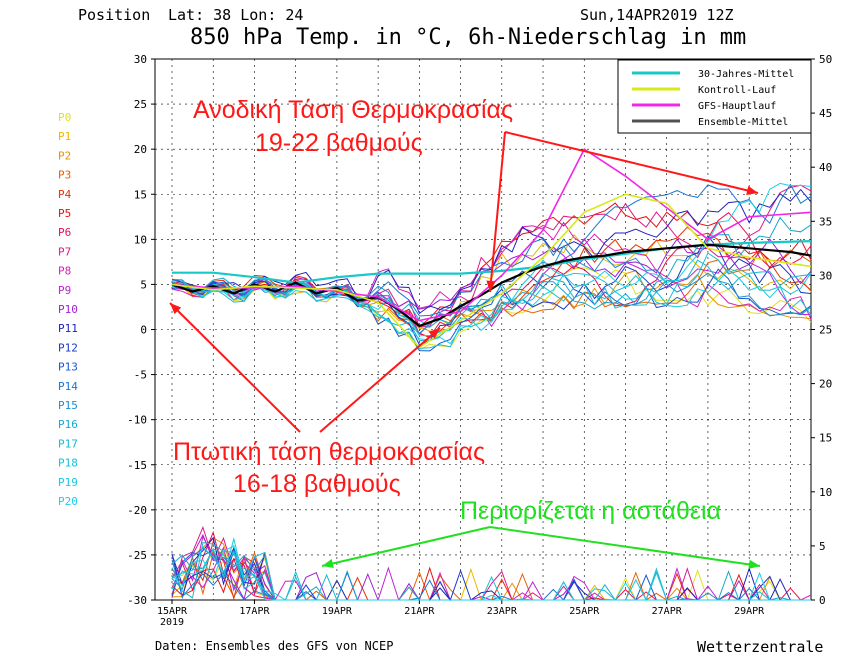  I want to click on y-left-tick-label: 25, so click(140, 104).